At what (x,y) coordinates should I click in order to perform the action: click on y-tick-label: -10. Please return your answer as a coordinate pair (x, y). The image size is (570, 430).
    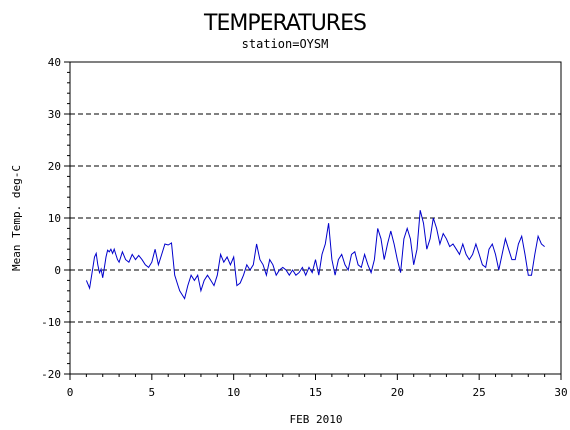
    Looking at the image, I should click on (51, 322).